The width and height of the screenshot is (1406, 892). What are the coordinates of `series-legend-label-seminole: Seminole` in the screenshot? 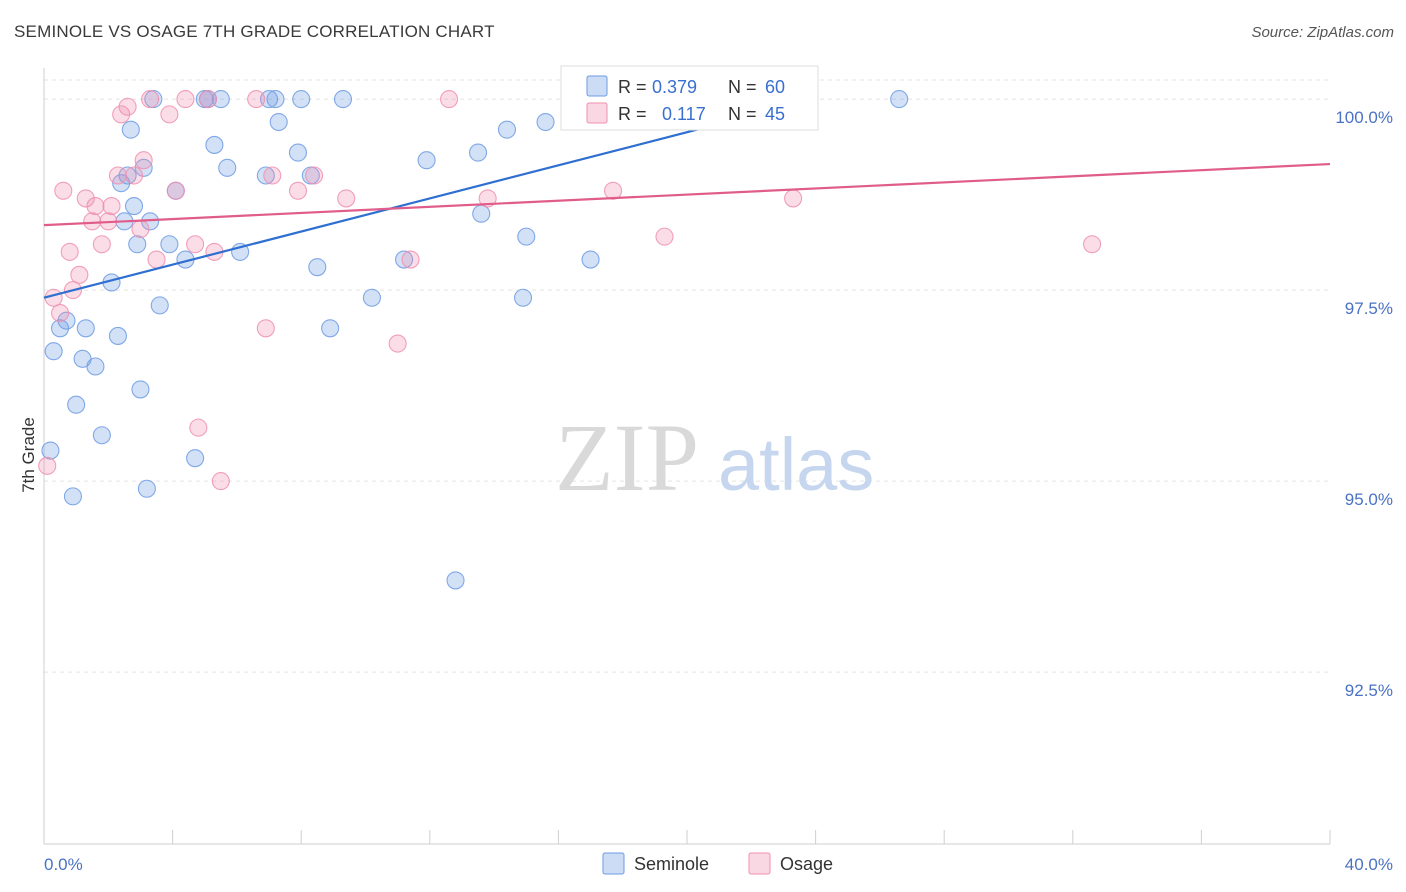 It's located at (671, 864).